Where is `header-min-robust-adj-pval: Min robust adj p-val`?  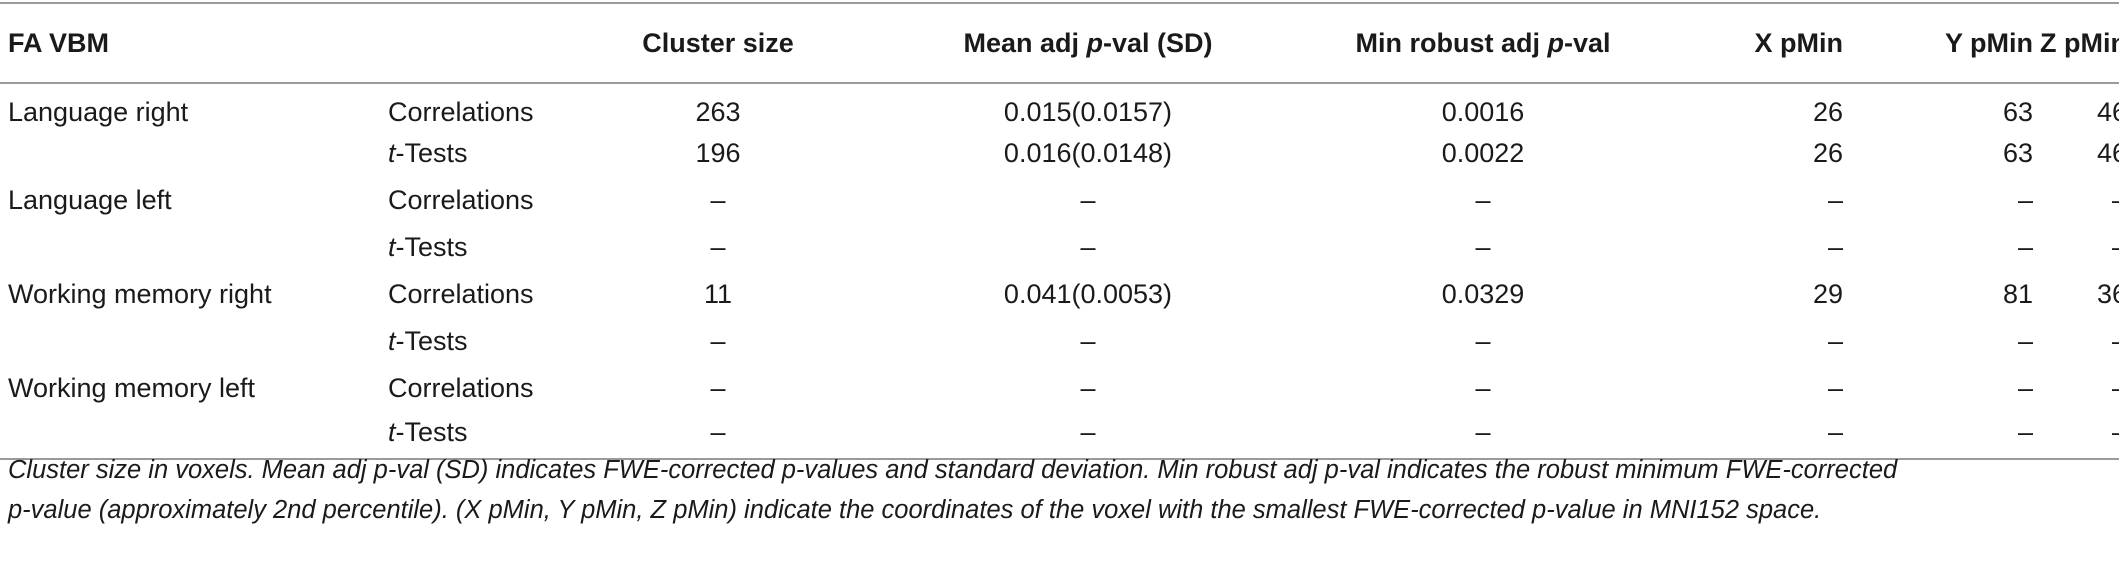
header-min-robust-adj-pval: Min robust adj p-val is located at coordinates (1483, 43).